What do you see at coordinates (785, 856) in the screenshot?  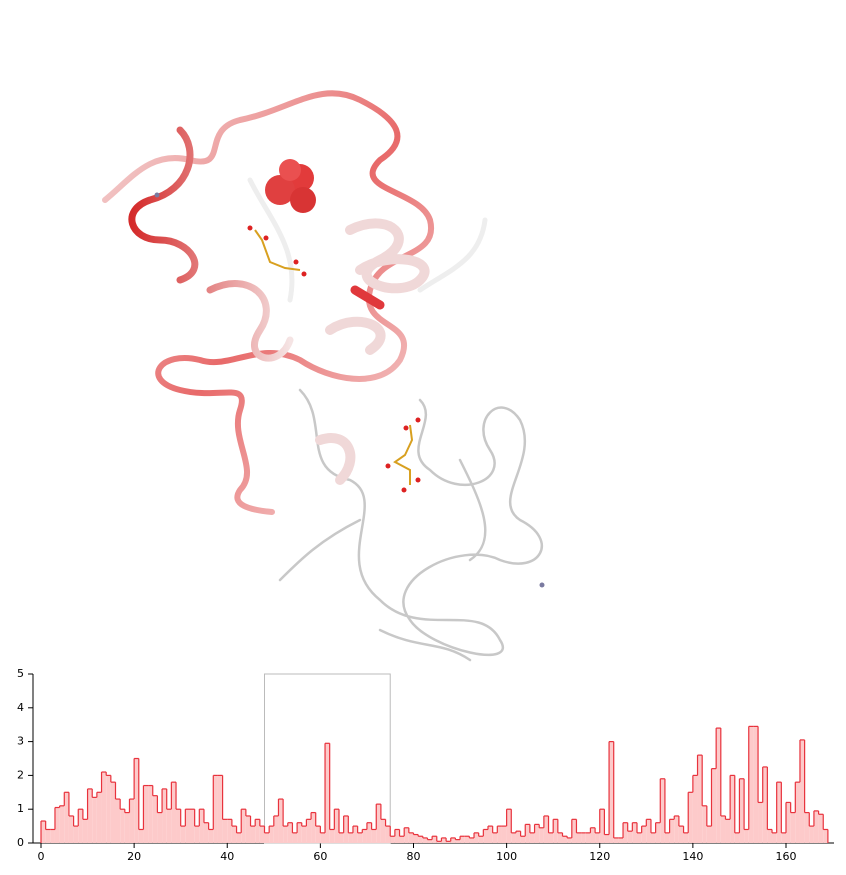 I see `x-tick-label: 160` at bounding box center [785, 856].